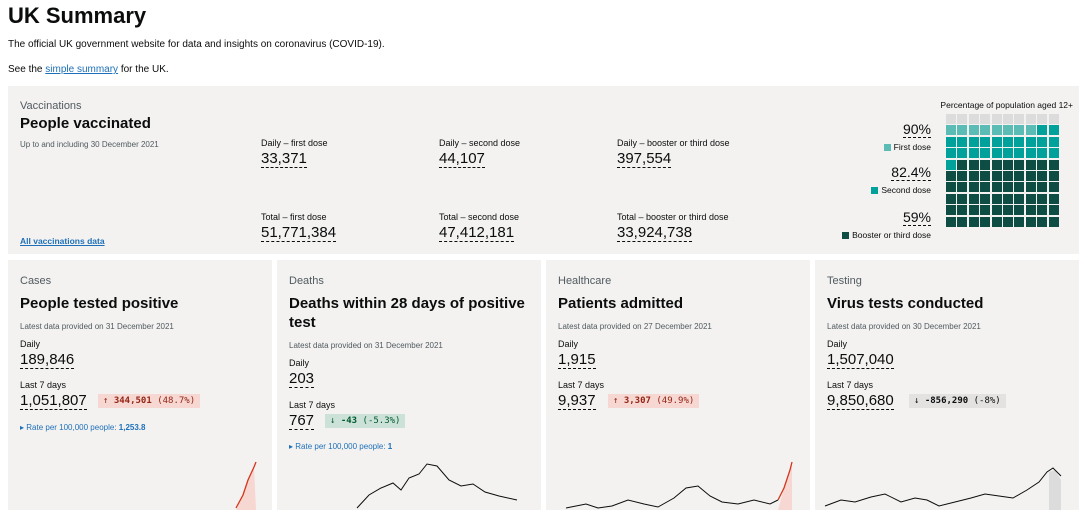 This screenshot has width=1080, height=510. Describe the element at coordinates (655, 233) in the screenshot. I see `total-booster-dose-value: 33,924,738` at that location.